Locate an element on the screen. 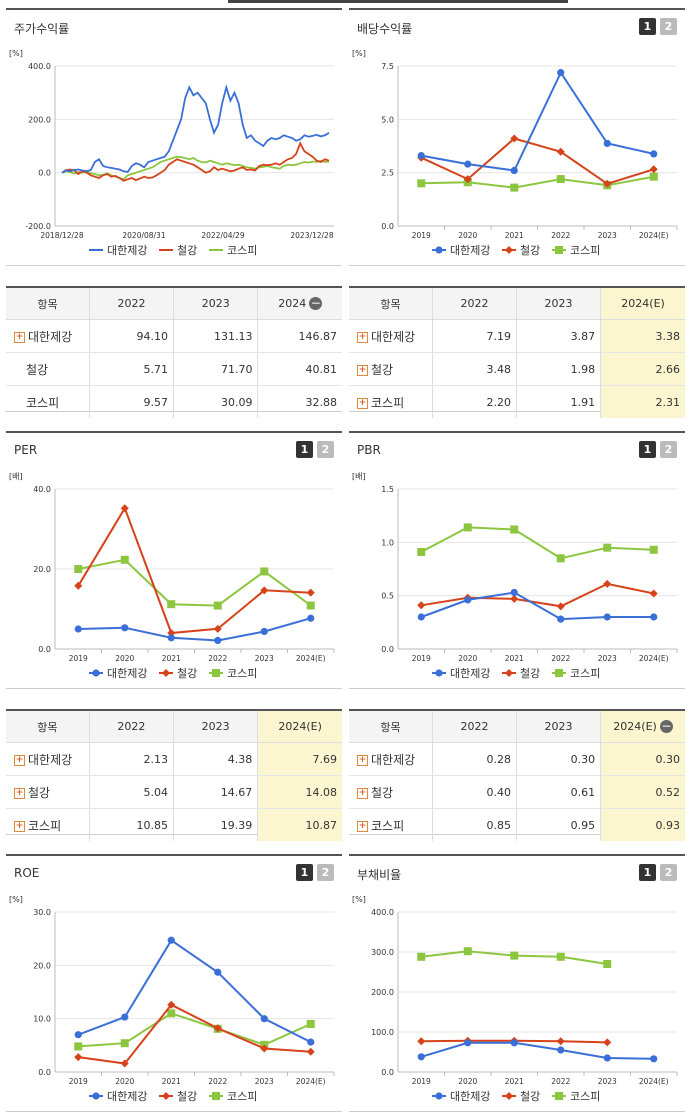  column-header-year: 2022 is located at coordinates (474, 727).